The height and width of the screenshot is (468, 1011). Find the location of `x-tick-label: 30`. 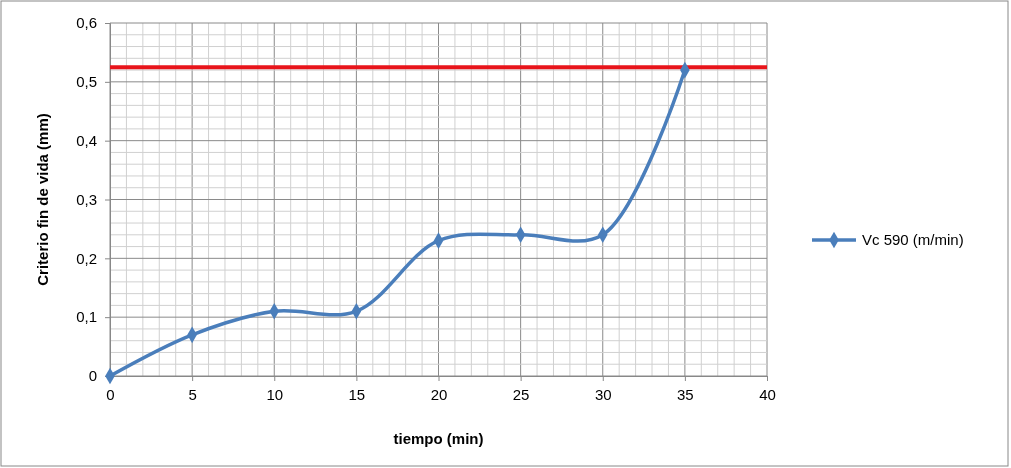

x-tick-label: 30 is located at coordinates (603, 394).